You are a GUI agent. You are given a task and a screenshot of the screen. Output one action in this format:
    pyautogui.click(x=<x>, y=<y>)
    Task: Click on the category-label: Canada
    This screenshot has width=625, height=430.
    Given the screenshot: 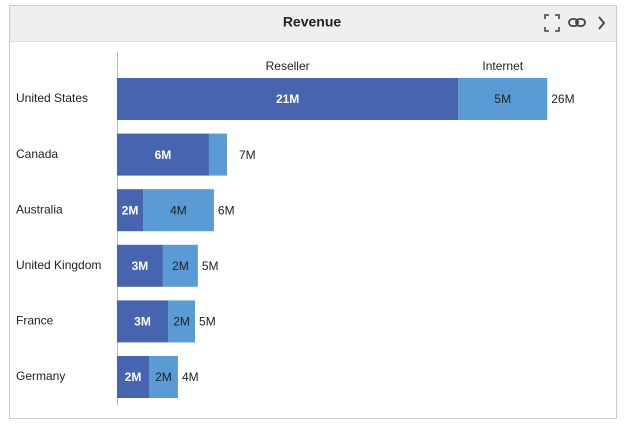 What is the action you would take?
    pyautogui.click(x=37, y=154)
    